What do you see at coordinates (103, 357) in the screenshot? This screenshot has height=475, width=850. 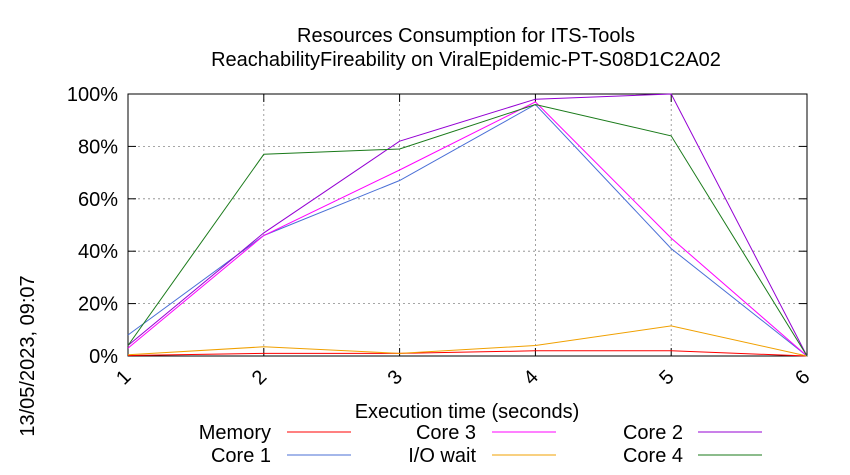 I see `y-tick-label: 0%` at bounding box center [103, 357].